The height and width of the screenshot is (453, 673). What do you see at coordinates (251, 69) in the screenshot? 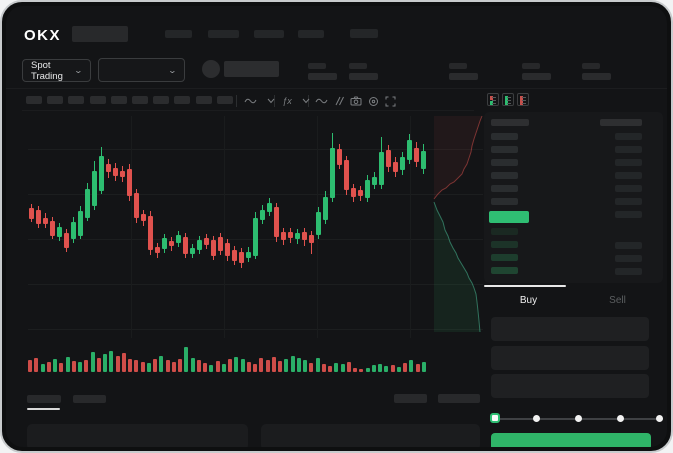
I see `pair-name-placeholder` at bounding box center [251, 69].